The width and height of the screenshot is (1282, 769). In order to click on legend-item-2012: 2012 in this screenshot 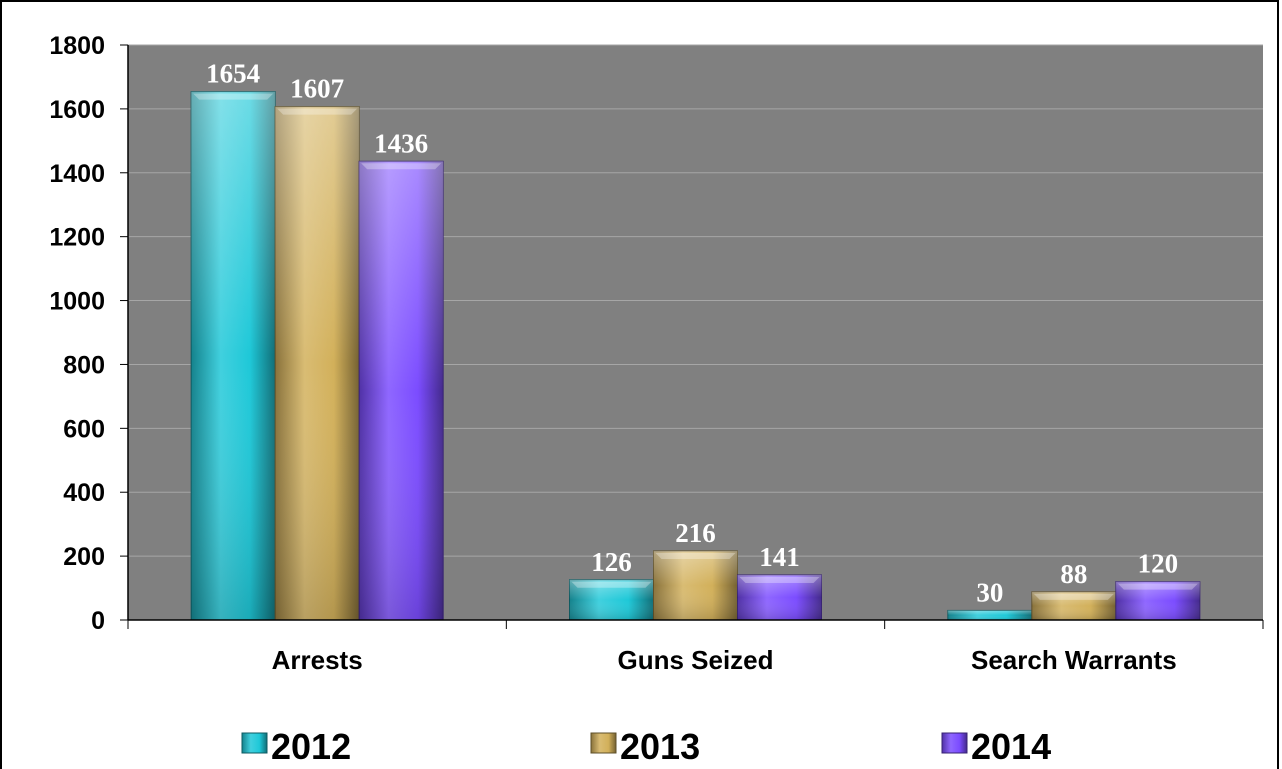, I will do `click(296, 746)`.